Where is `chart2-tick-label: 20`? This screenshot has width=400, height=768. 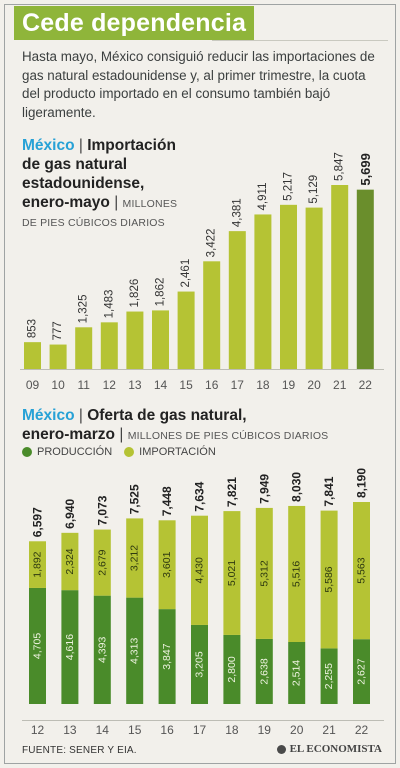 chart2-tick-label: 20 is located at coordinates (297, 730).